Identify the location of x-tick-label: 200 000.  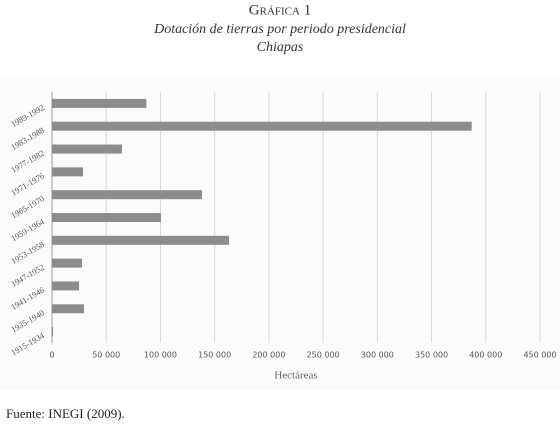
(268, 355).